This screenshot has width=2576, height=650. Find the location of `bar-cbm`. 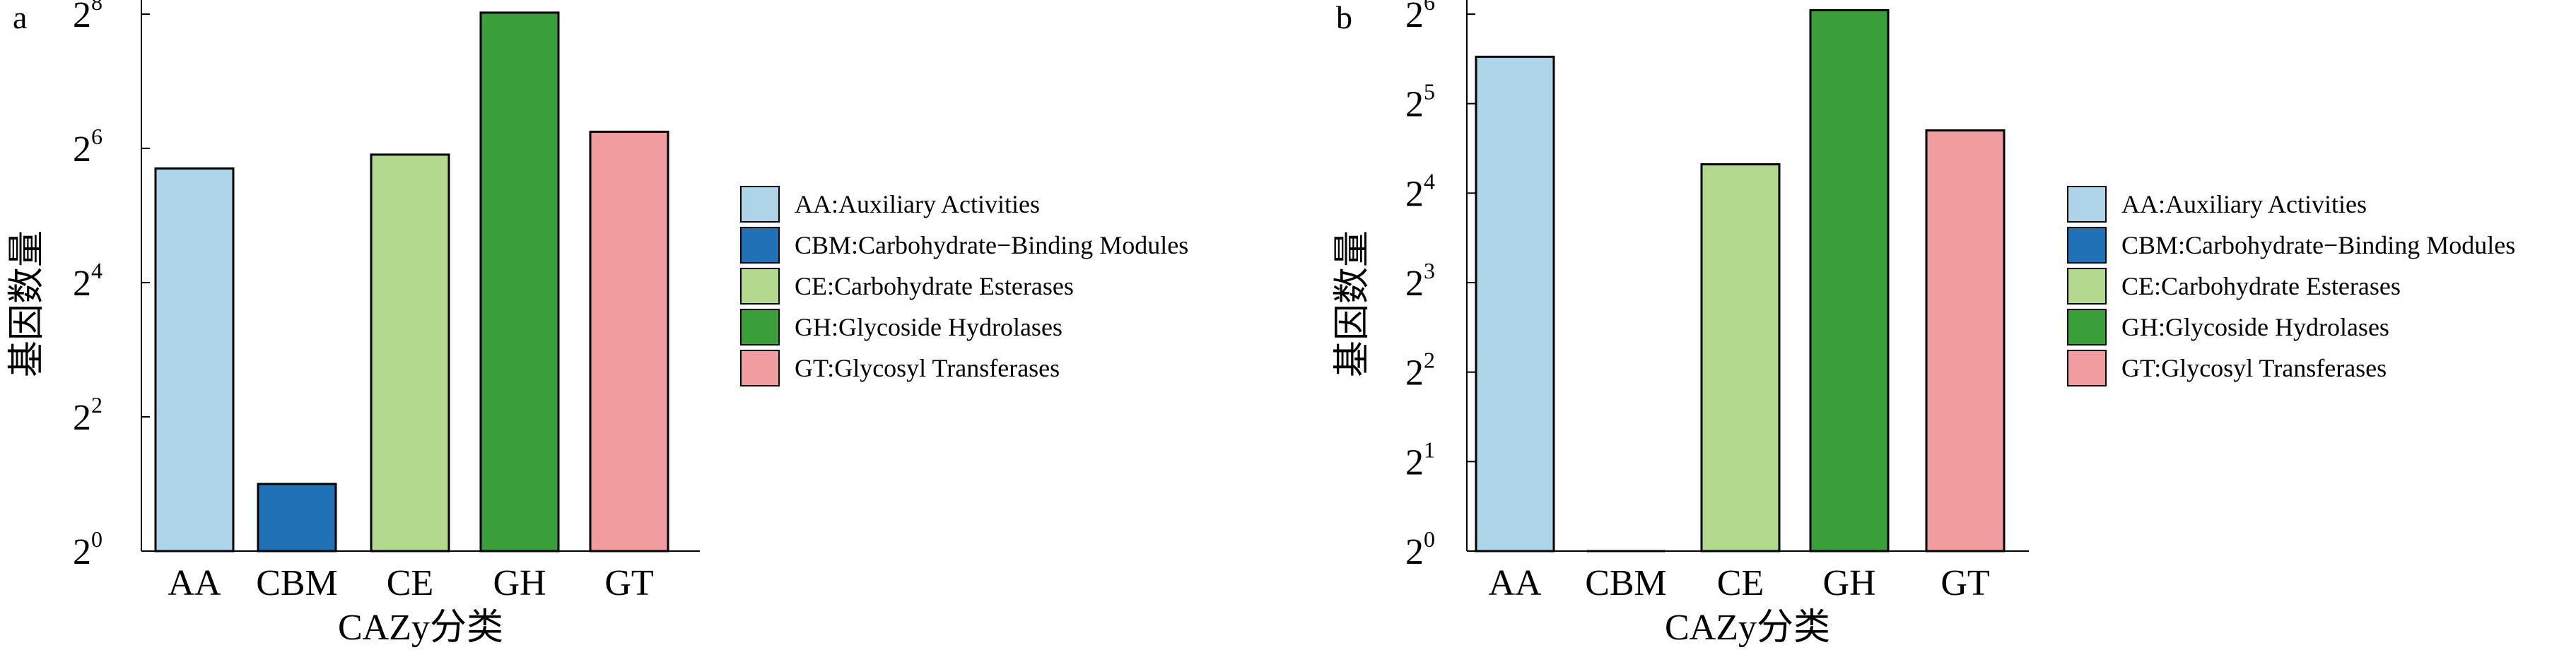

bar-cbm is located at coordinates (297, 517).